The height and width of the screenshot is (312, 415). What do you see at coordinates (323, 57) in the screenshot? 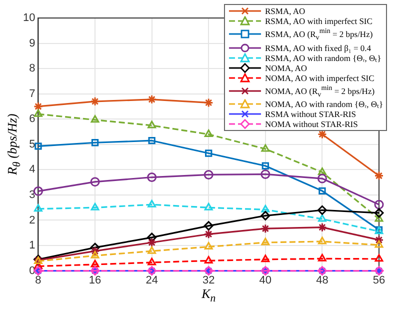
I see `legend-label: RSMA, AO with random {Θᵣ, Θₜ}` at bounding box center [323, 57].